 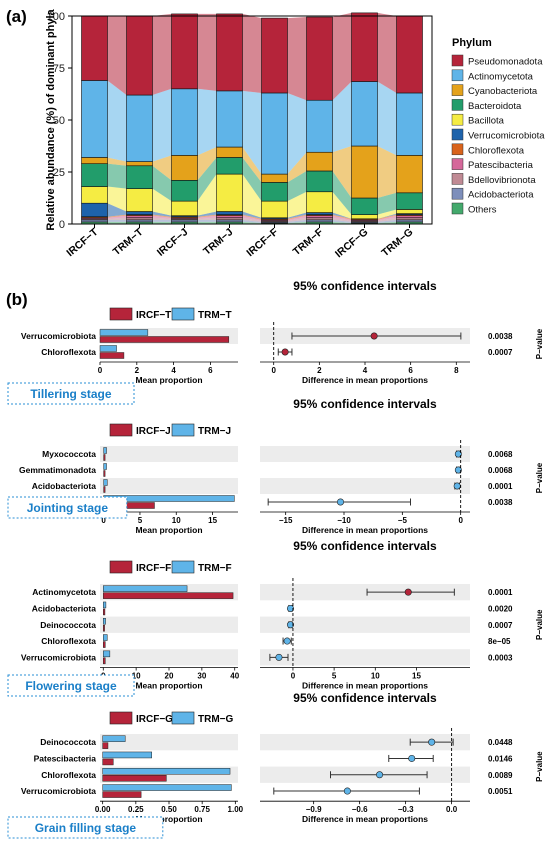 What do you see at coordinates (69, 454) in the screenshot?
I see `taxon-label-myxococcota: Myxococcota` at bounding box center [69, 454].